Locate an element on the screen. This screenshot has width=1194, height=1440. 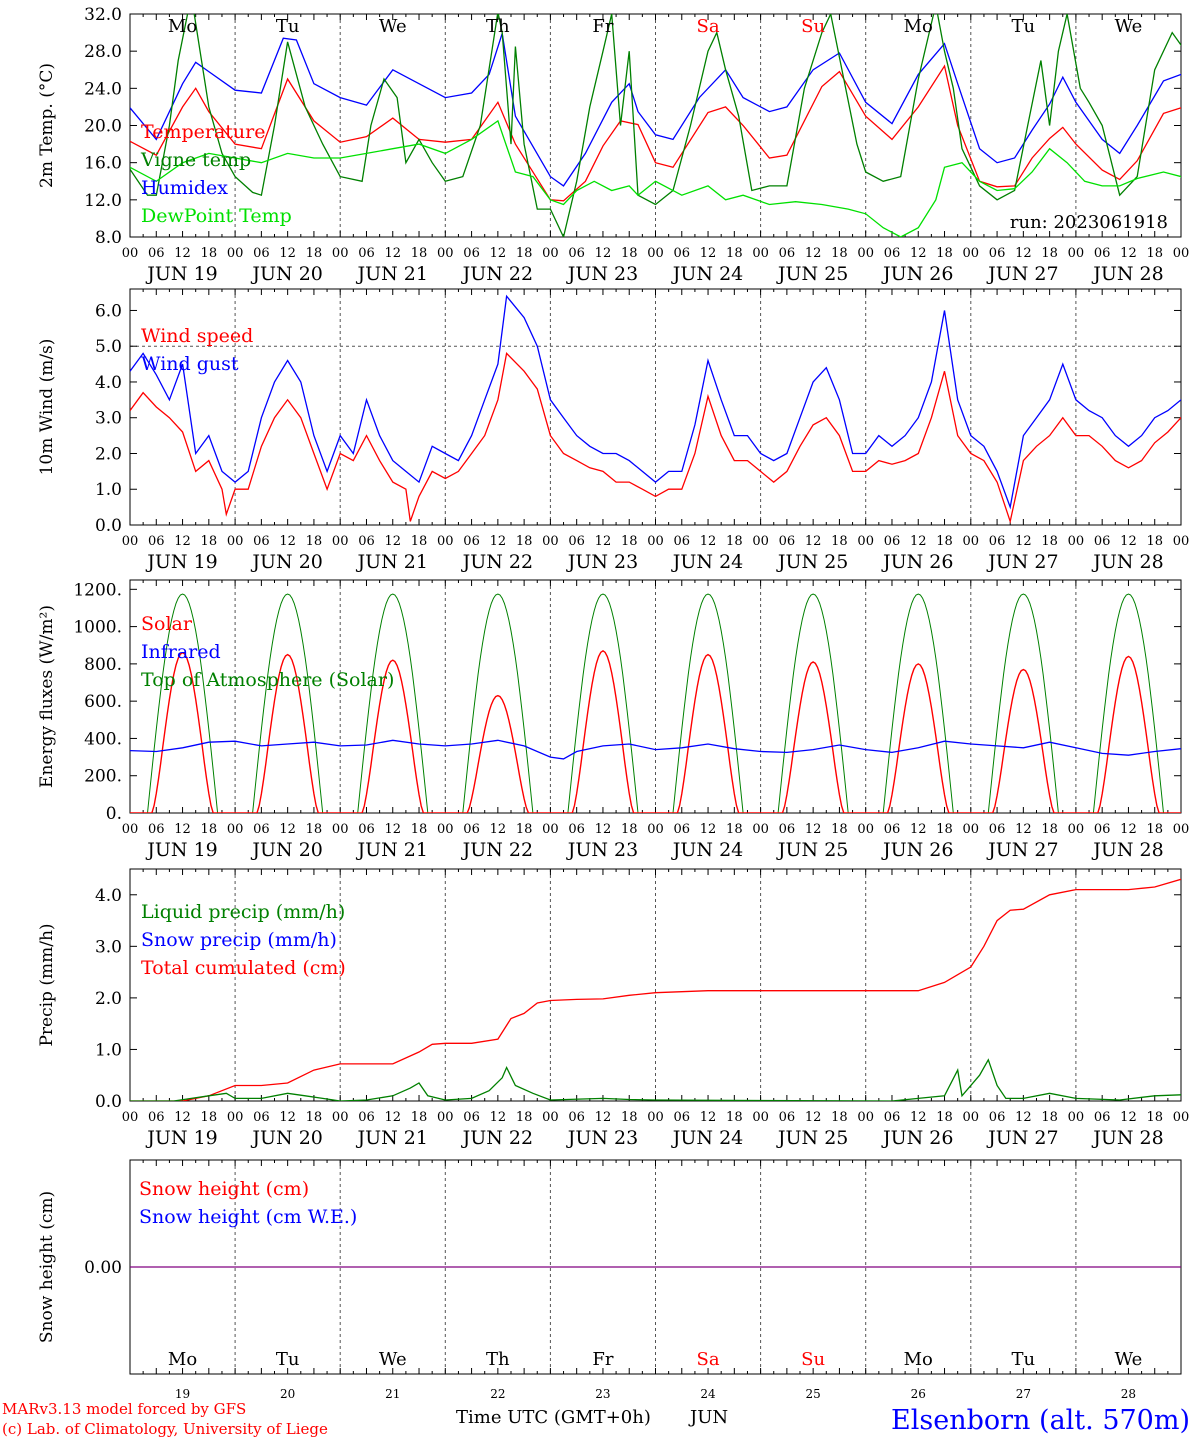
legend-entry: Snow height (cm W.E.) is located at coordinates (248, 1217).